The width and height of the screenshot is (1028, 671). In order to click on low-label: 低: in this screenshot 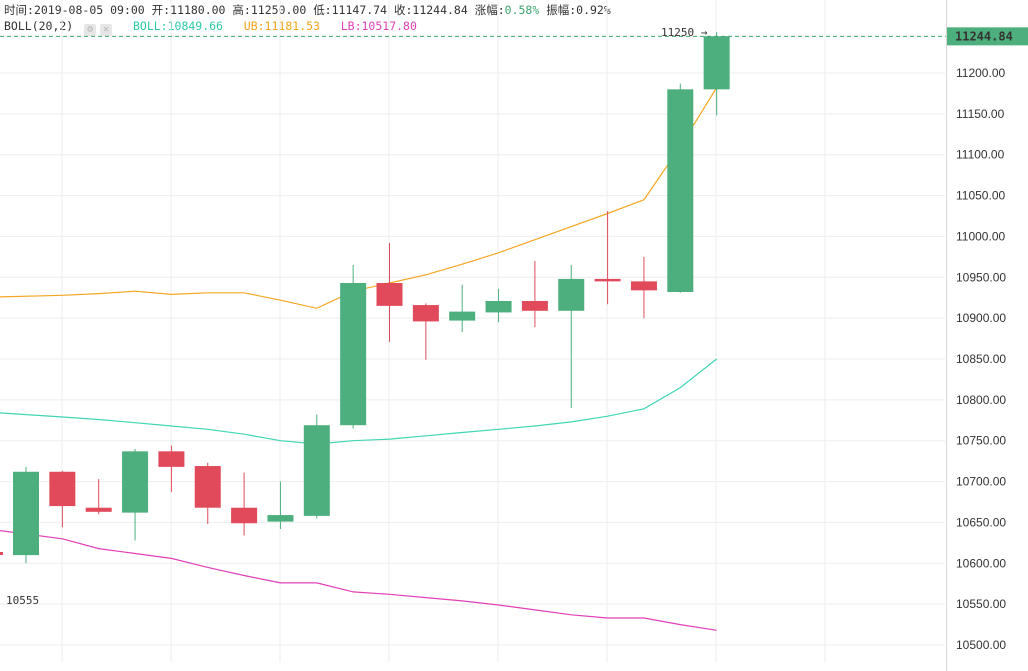, I will do `click(322, 10)`.